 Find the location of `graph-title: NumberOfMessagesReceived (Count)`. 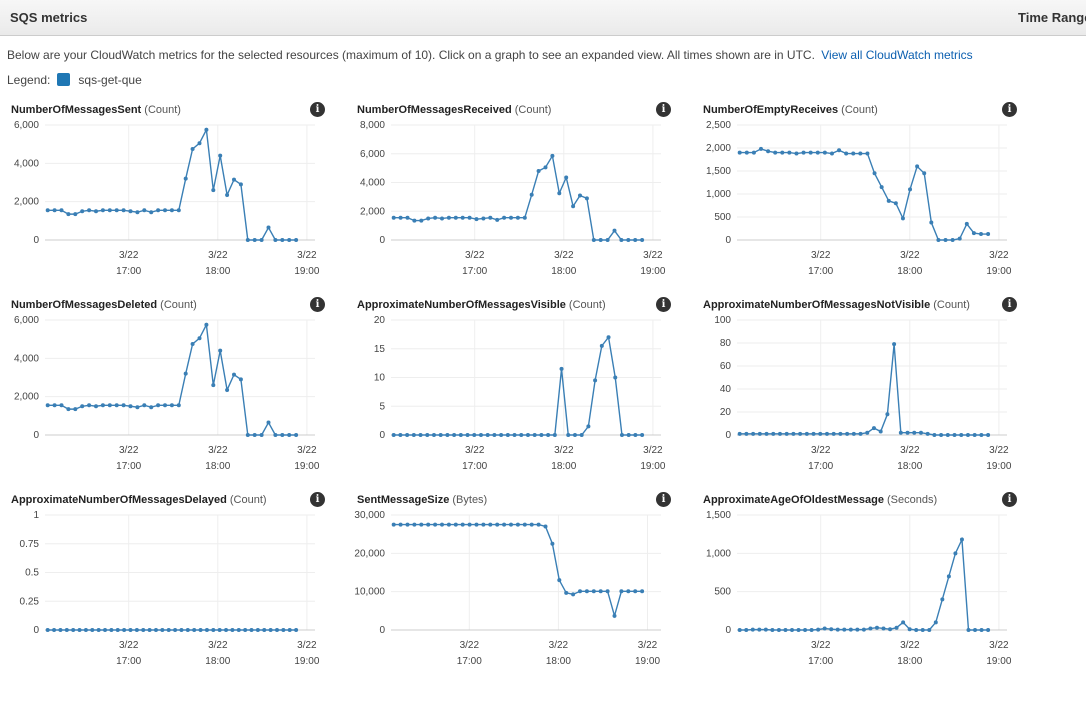

graph-title: NumberOfMessagesReceived (Count) is located at coordinates (454, 110).